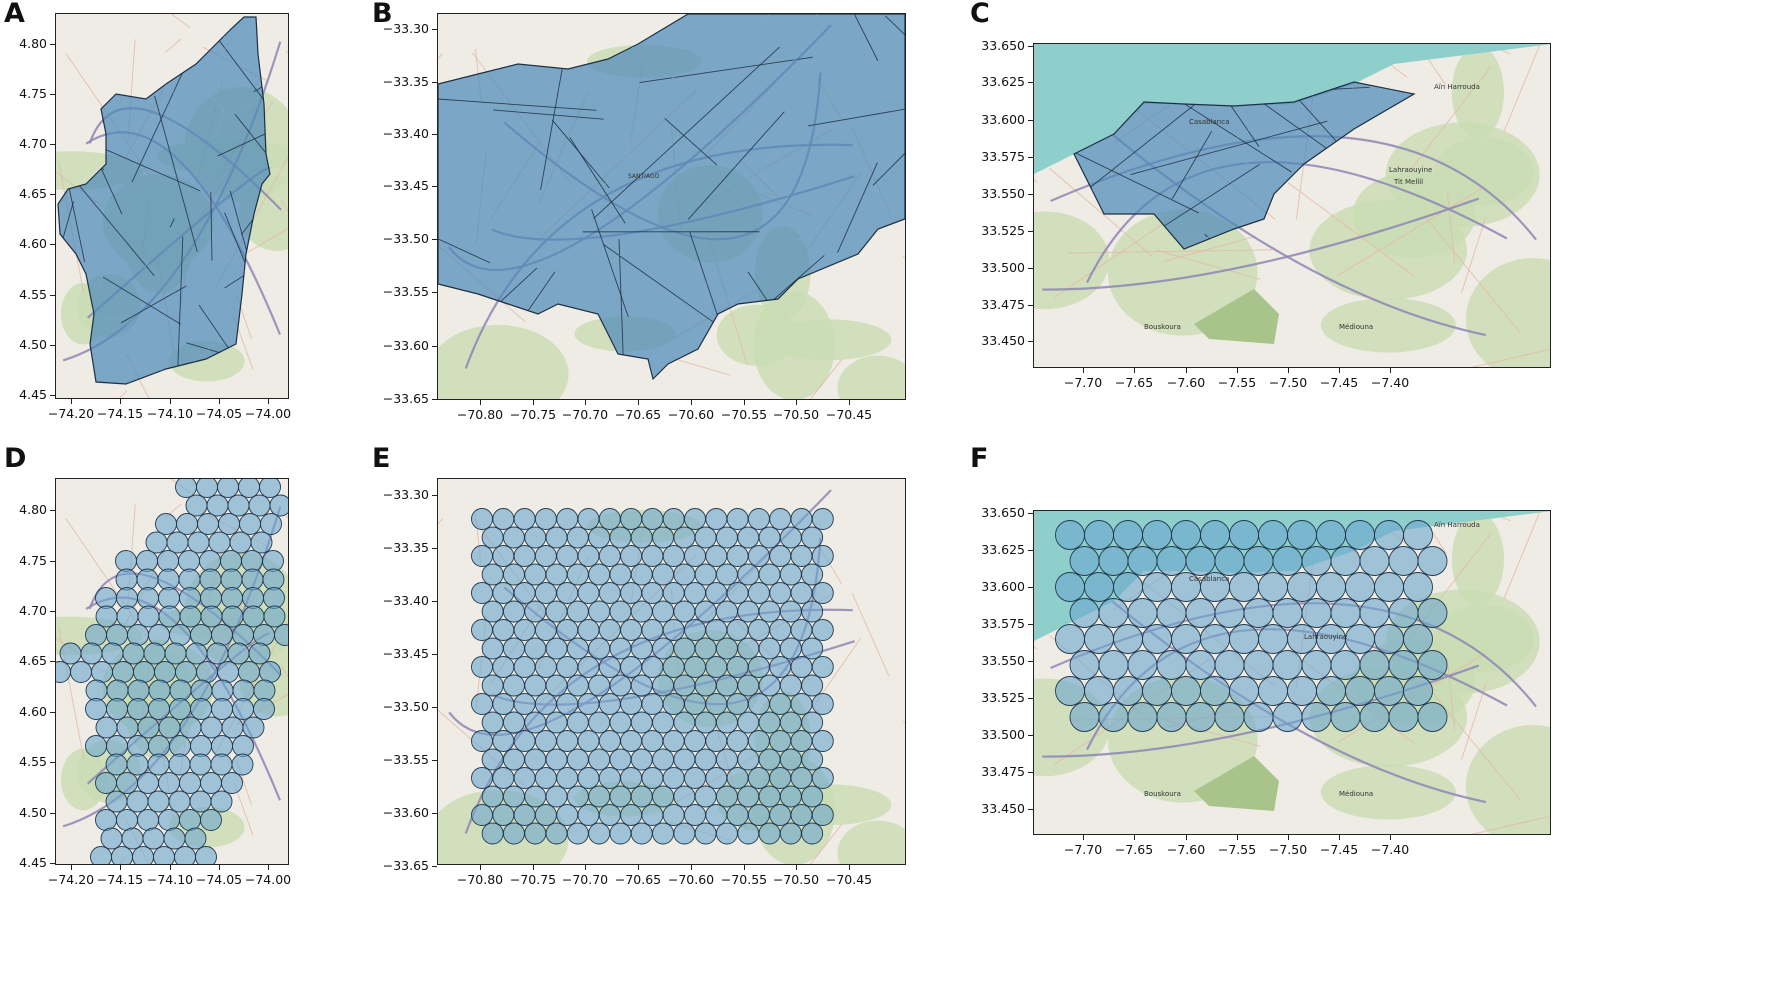 This screenshot has height=999, width=1772. Describe the element at coordinates (671, 206) in the screenshot. I see `map-canvas: SANTIAGO` at that location.